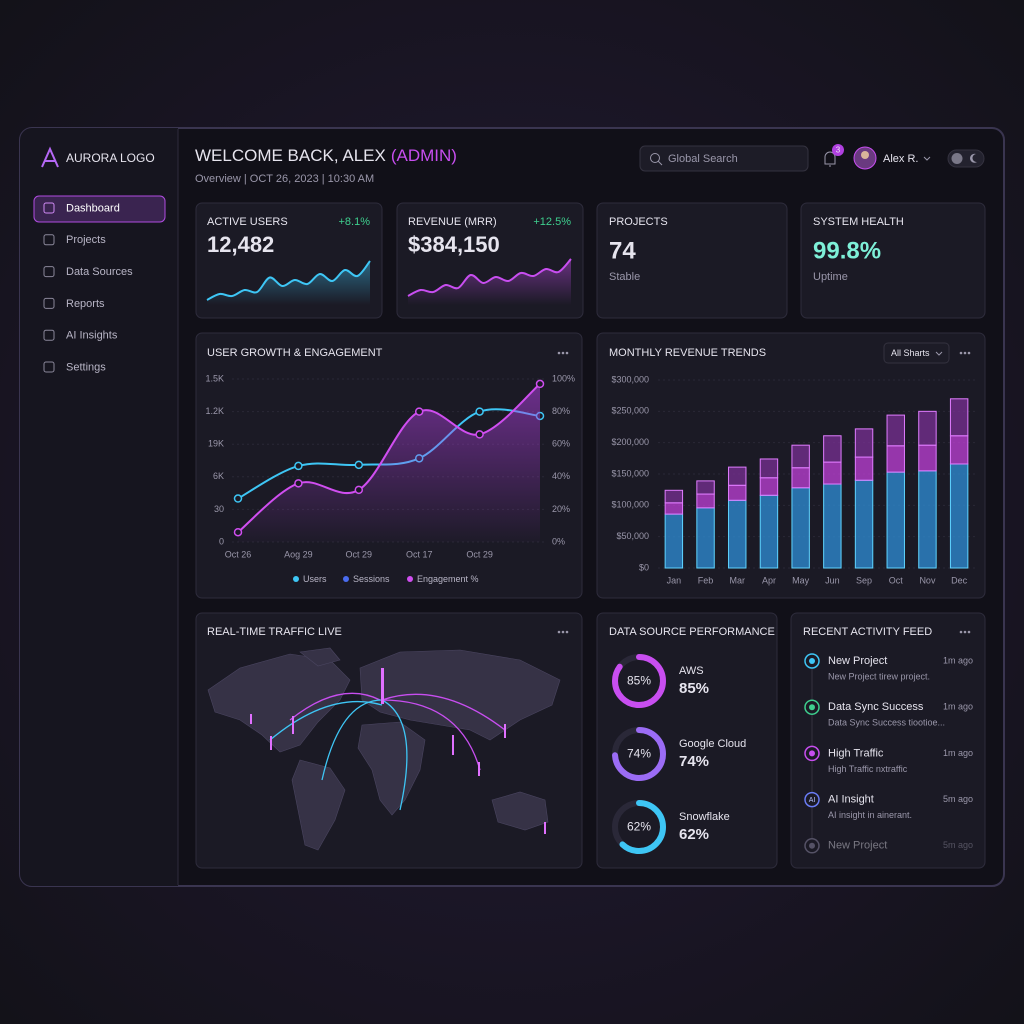  I want to click on user-name: Alex R., so click(900, 159).